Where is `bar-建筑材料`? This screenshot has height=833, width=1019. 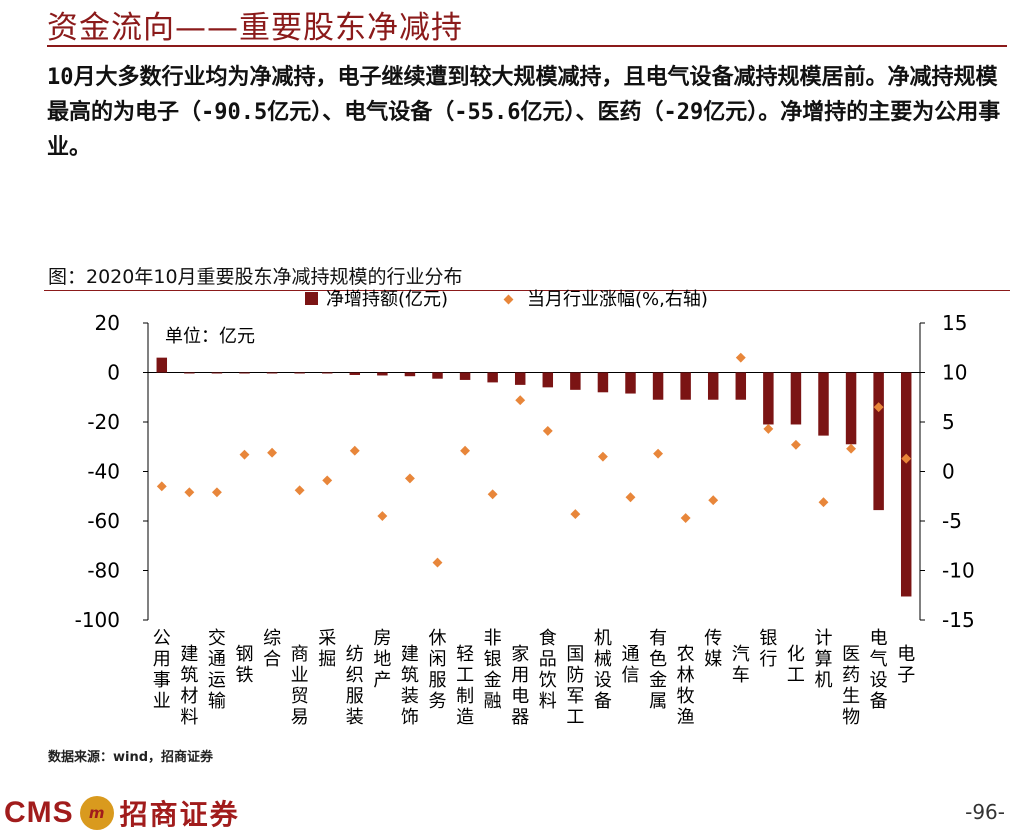 bar-建筑材料 is located at coordinates (189, 373).